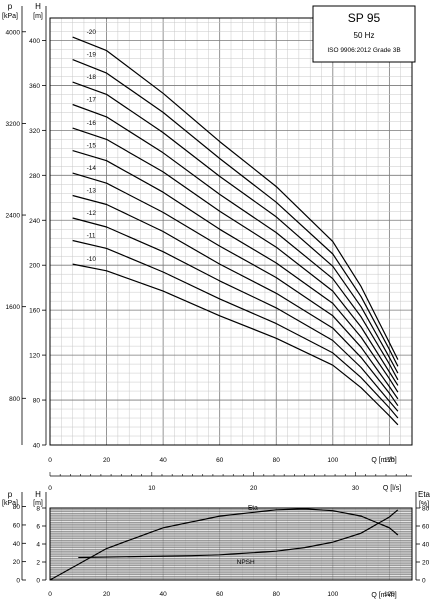  I want to click on curve-label: -19, so click(92, 55).